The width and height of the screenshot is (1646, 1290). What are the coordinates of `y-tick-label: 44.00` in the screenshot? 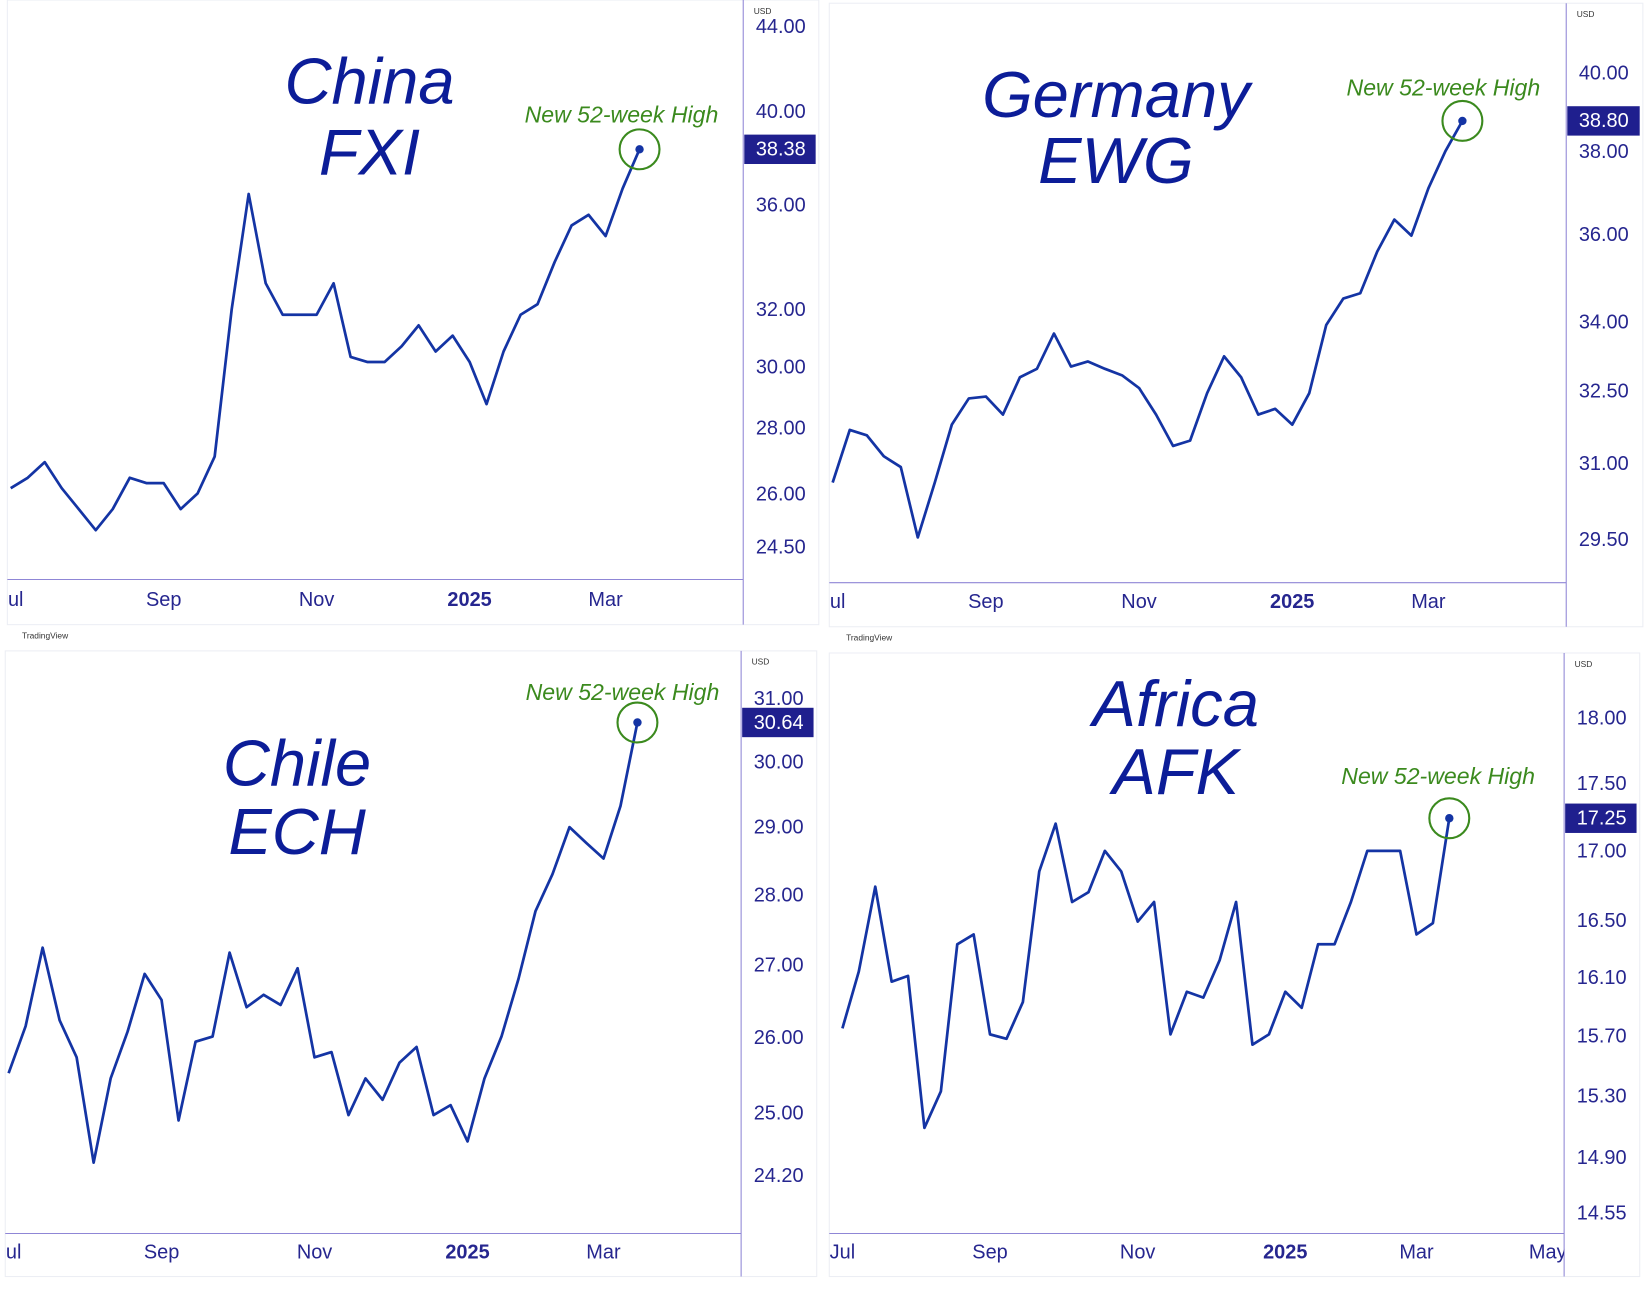 It's located at (781, 27).